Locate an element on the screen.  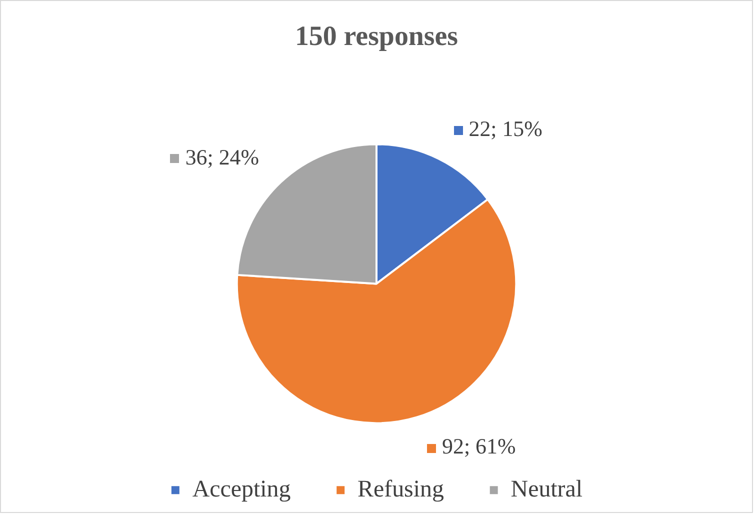
data-label: 22; 15% is located at coordinates (505, 128).